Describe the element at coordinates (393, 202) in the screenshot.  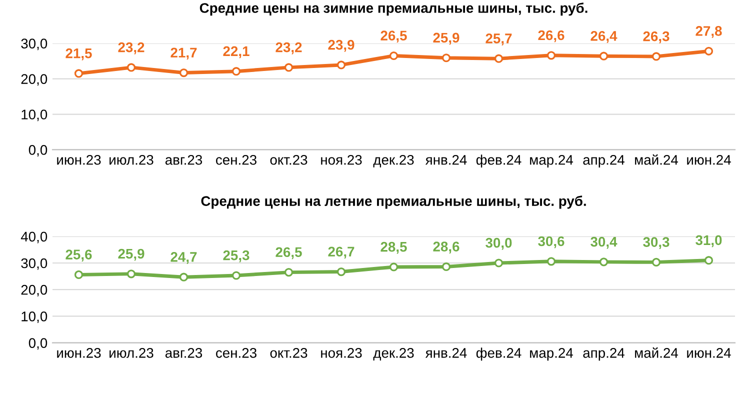
I see `chart-title: Средние цены на летние премиальные шины, тыс. руб.` at that location.